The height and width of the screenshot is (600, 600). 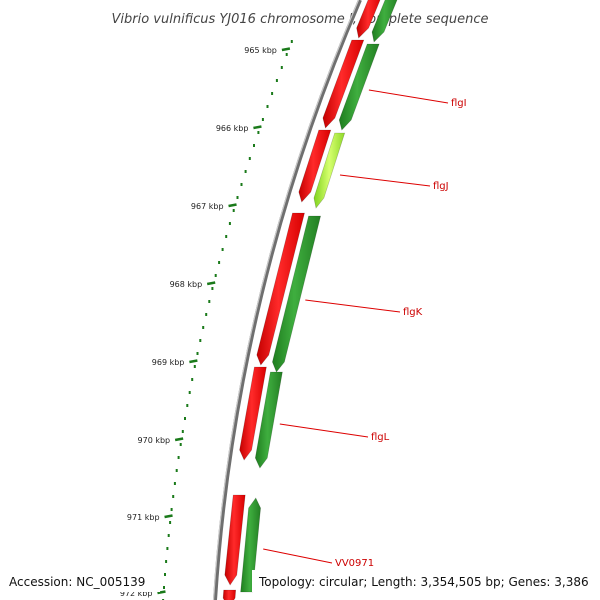 I want to click on gene-label-flgi: flgI, so click(x=459, y=103).